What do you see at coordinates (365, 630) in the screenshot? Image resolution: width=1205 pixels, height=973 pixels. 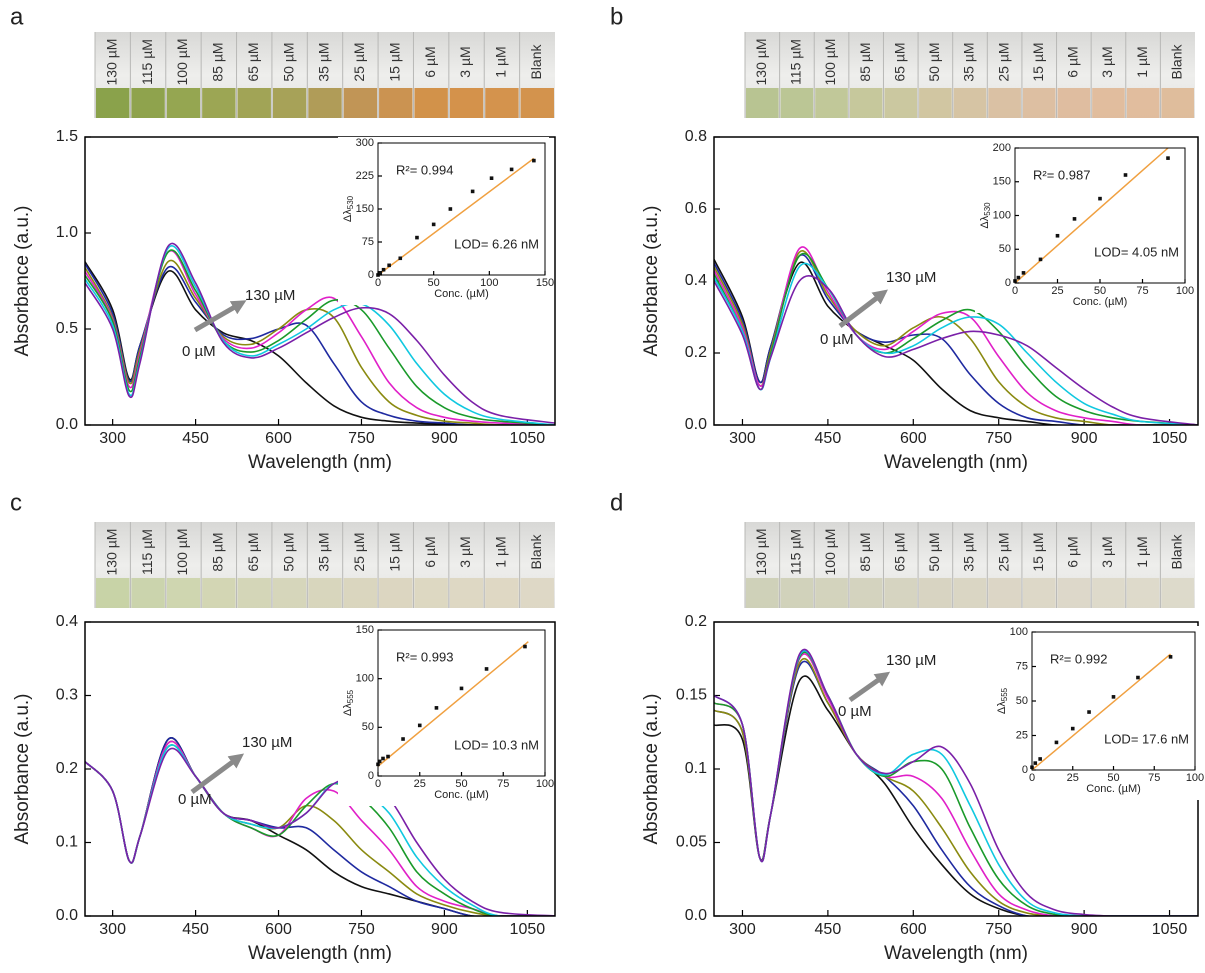 I see `y-tick-label: 150` at bounding box center [365, 630].